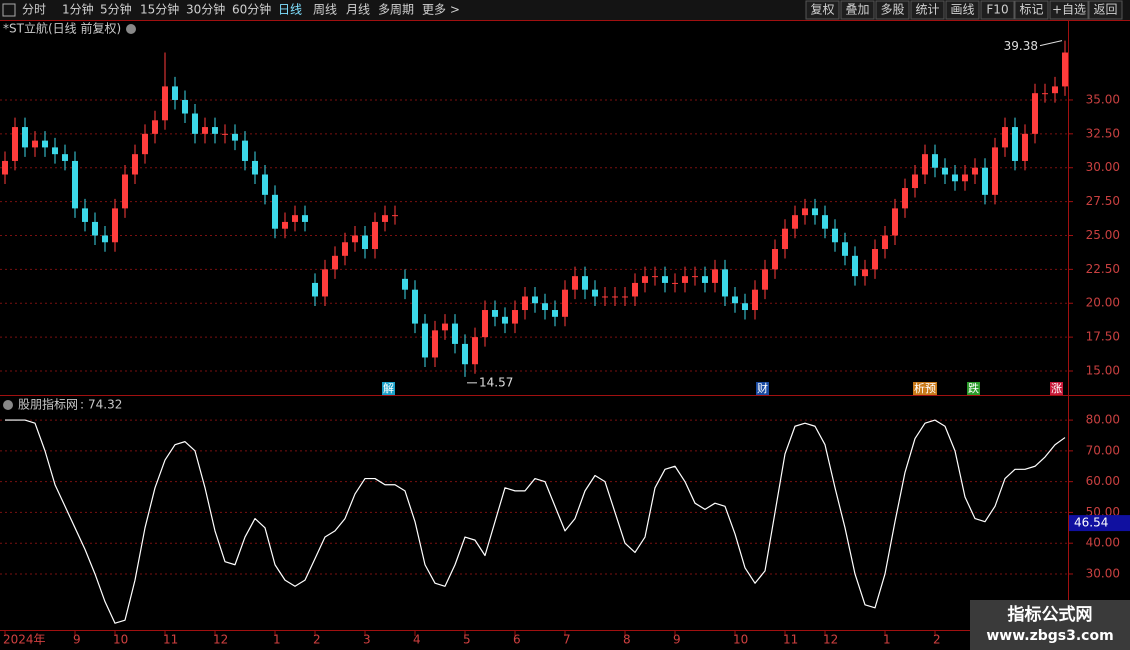 The image size is (1130, 650). I want to click on x-tick-label: 11, so click(170, 640).